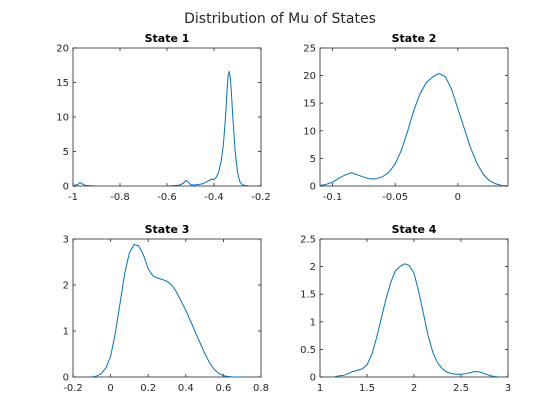 Image resolution: width=560 pixels, height=420 pixels. I want to click on x-tick-label: -0.4, so click(214, 197).